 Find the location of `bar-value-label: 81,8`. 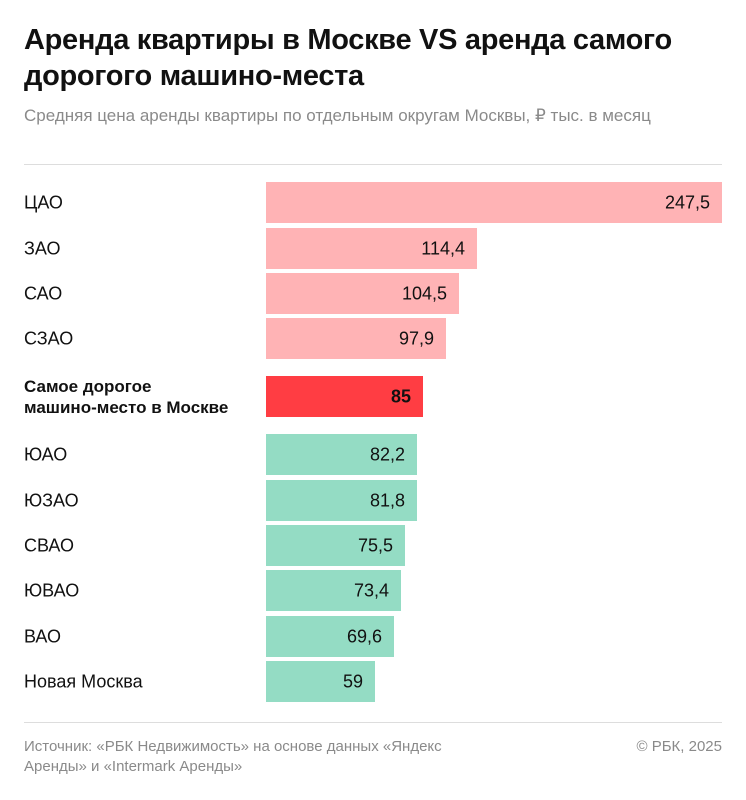

bar-value-label: 81,8 is located at coordinates (387, 501).